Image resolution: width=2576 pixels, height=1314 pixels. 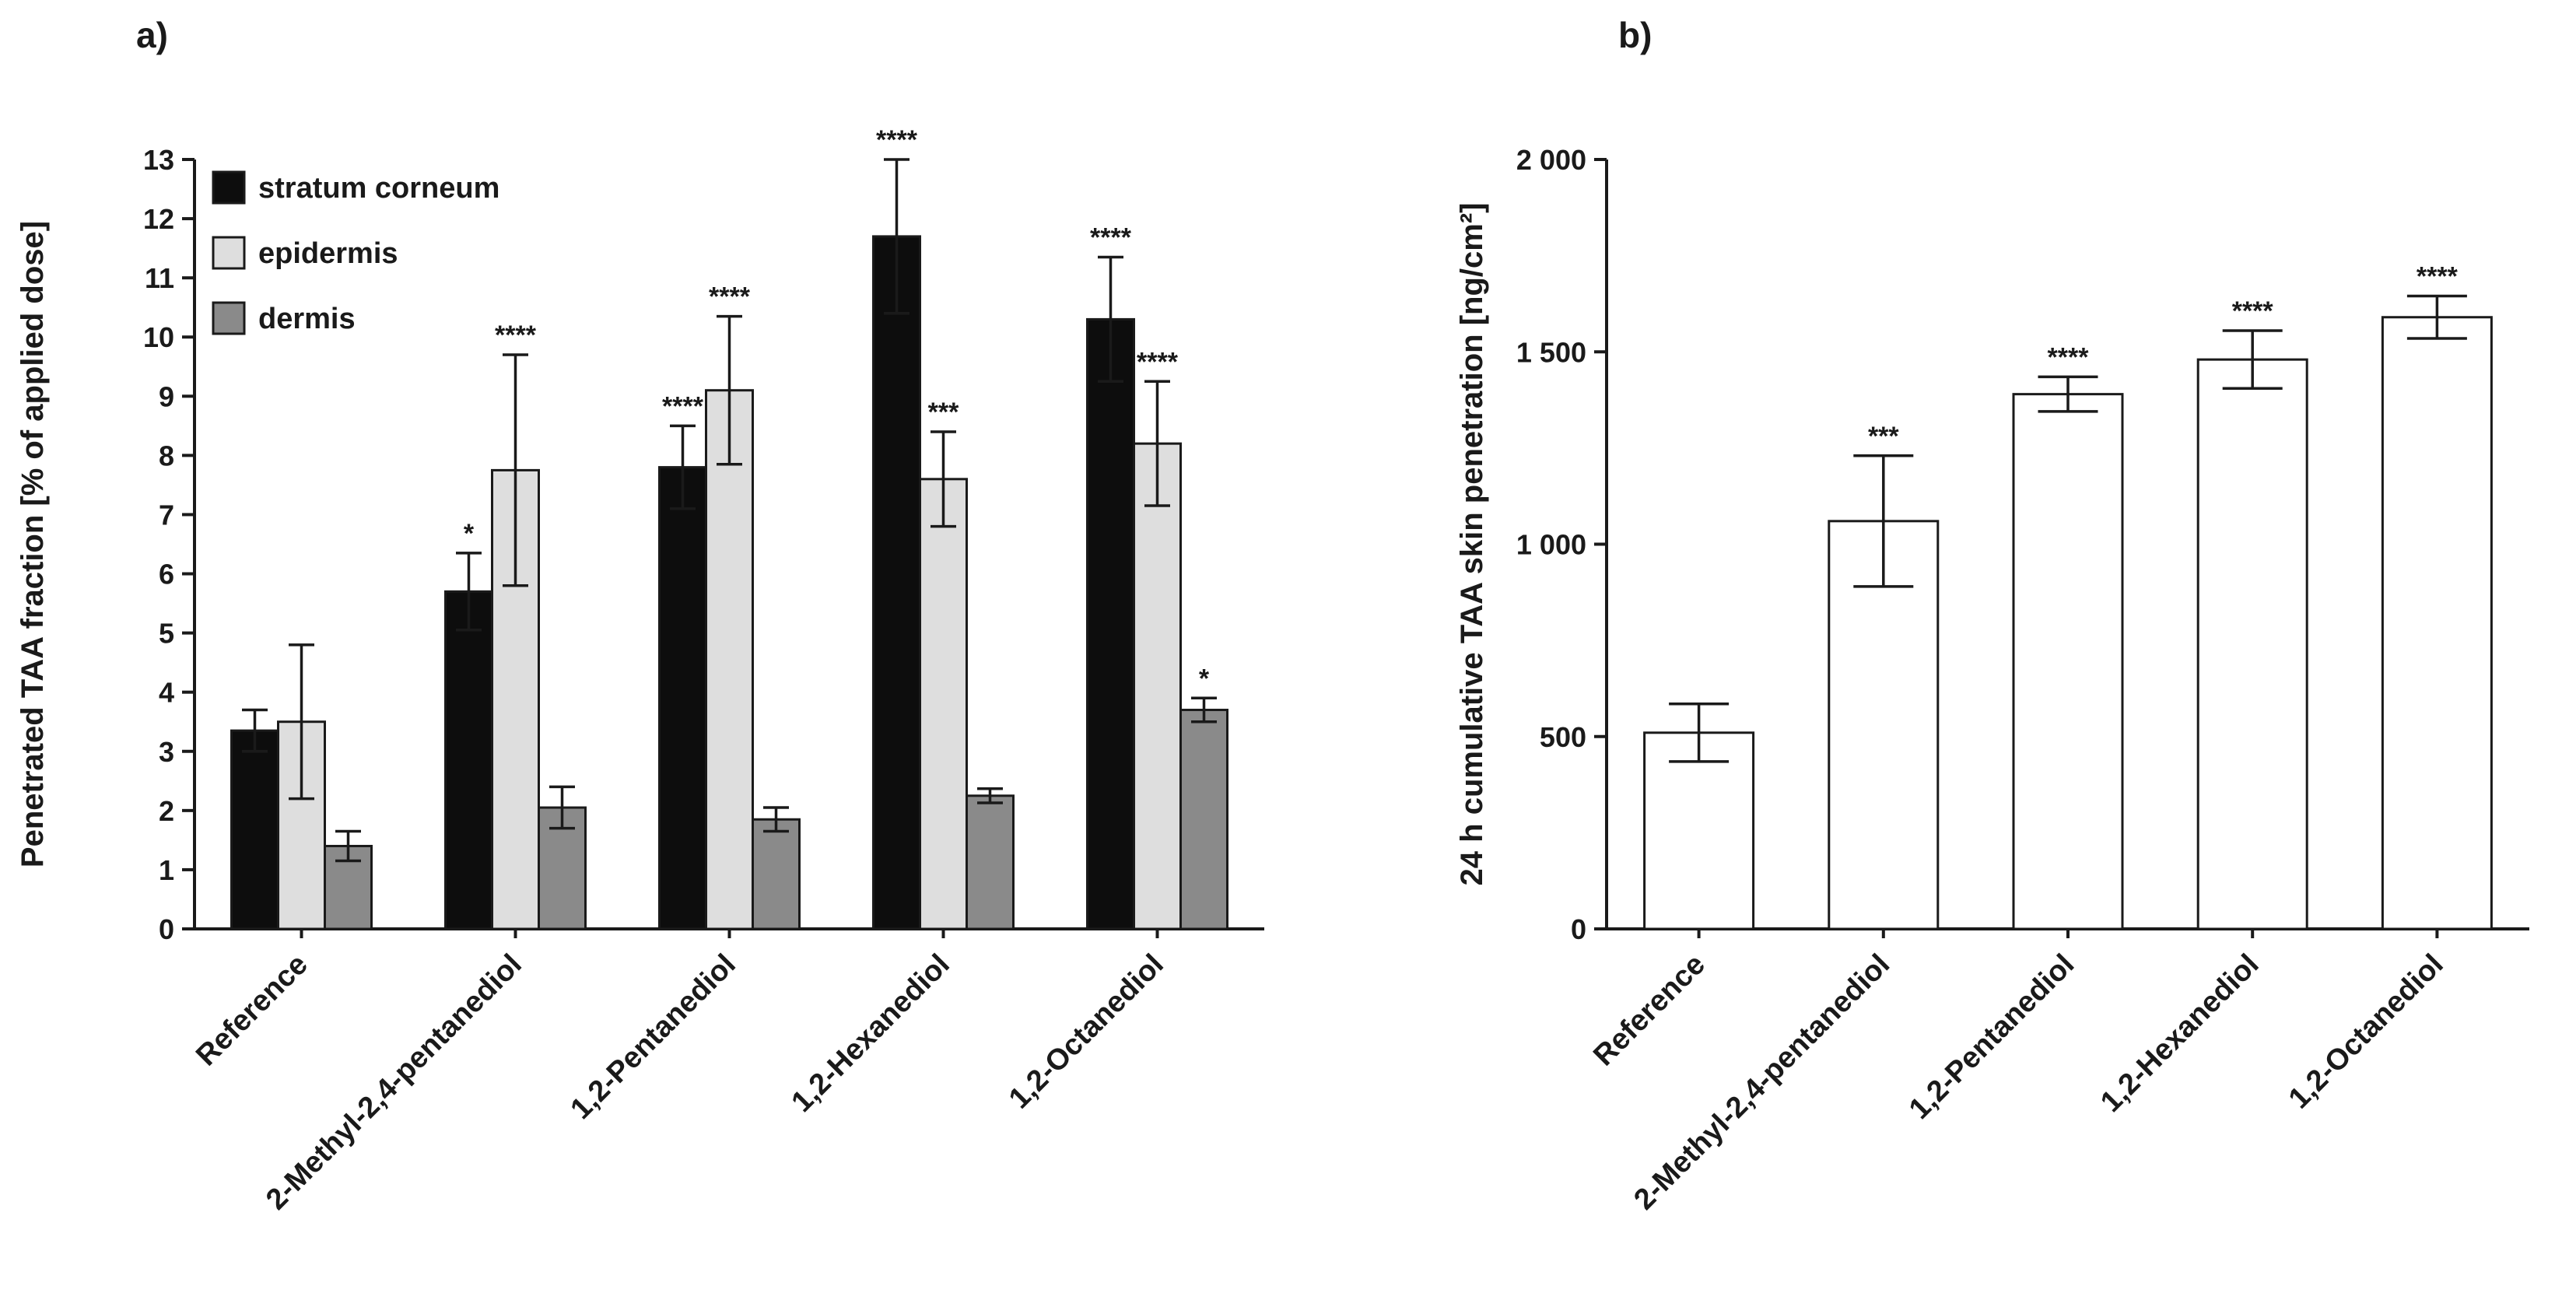 I want to click on y-tick-label: 10, so click(x=158, y=337).